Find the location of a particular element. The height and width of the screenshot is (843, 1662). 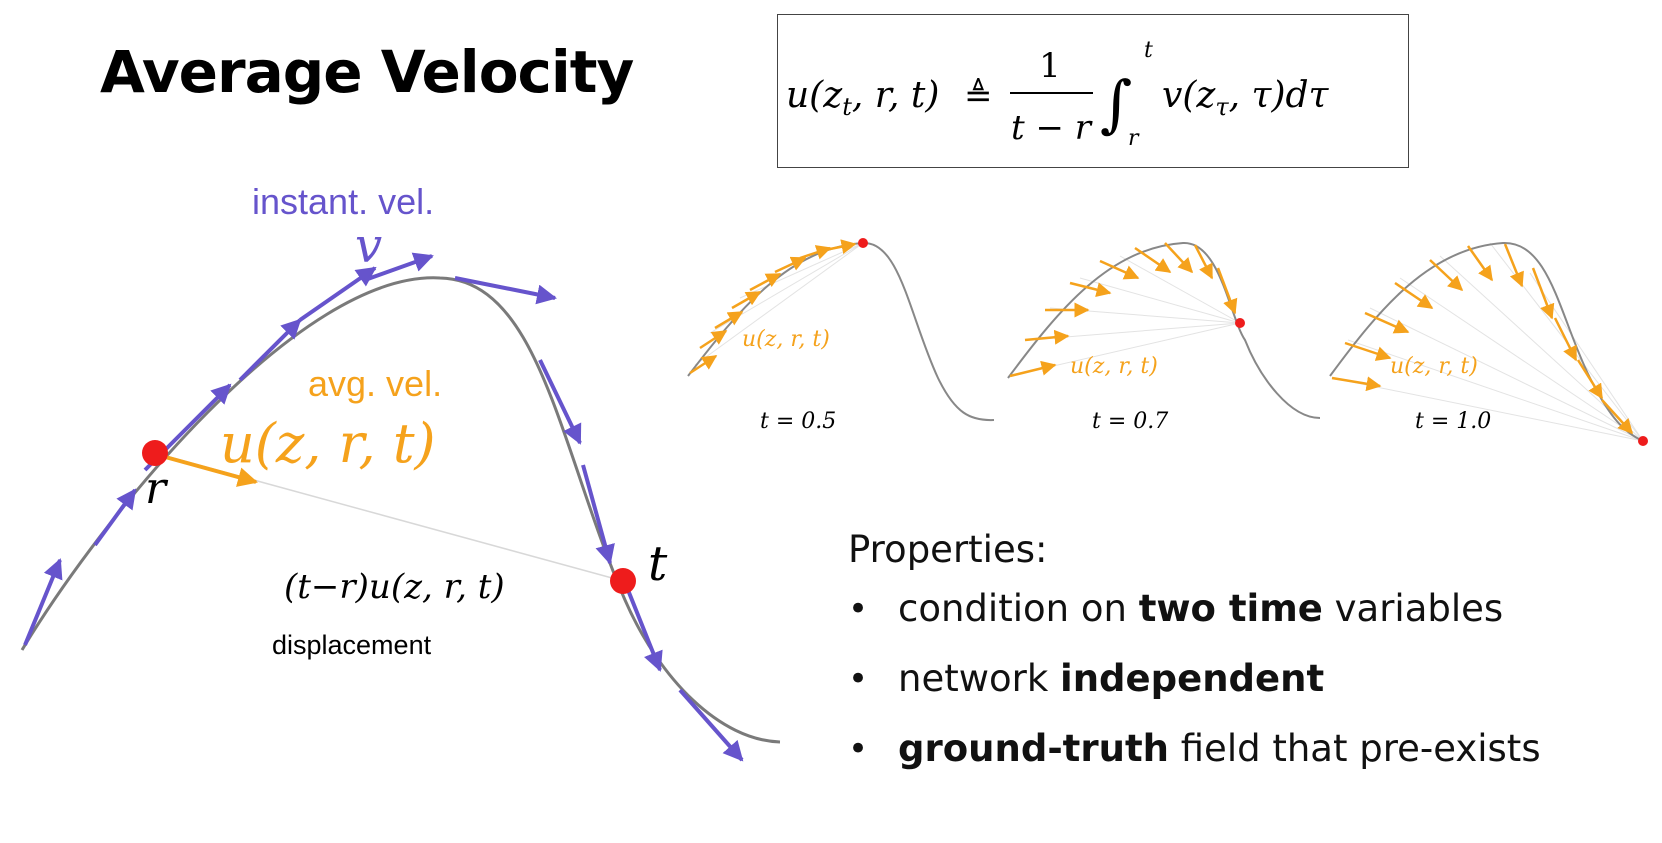

formula-integrand: v(zτ, τ)dτ is located at coordinates (1246, 98).